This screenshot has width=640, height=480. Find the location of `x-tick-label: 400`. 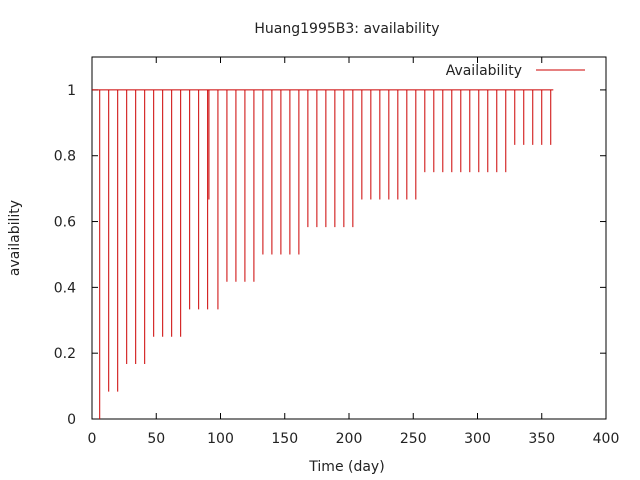

x-tick-label: 400 is located at coordinates (606, 439).